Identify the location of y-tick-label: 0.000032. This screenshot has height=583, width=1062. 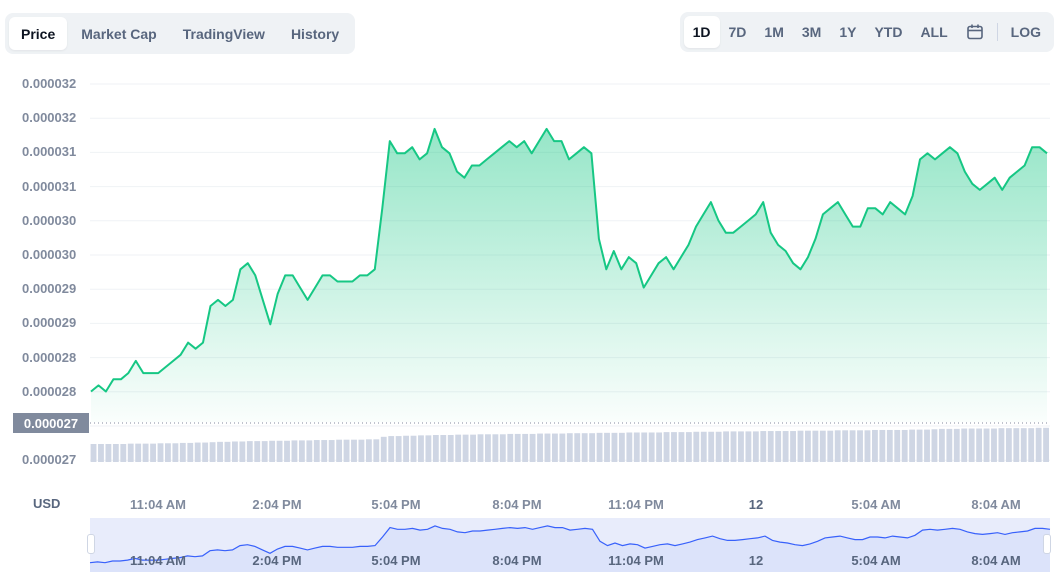
(49, 118).